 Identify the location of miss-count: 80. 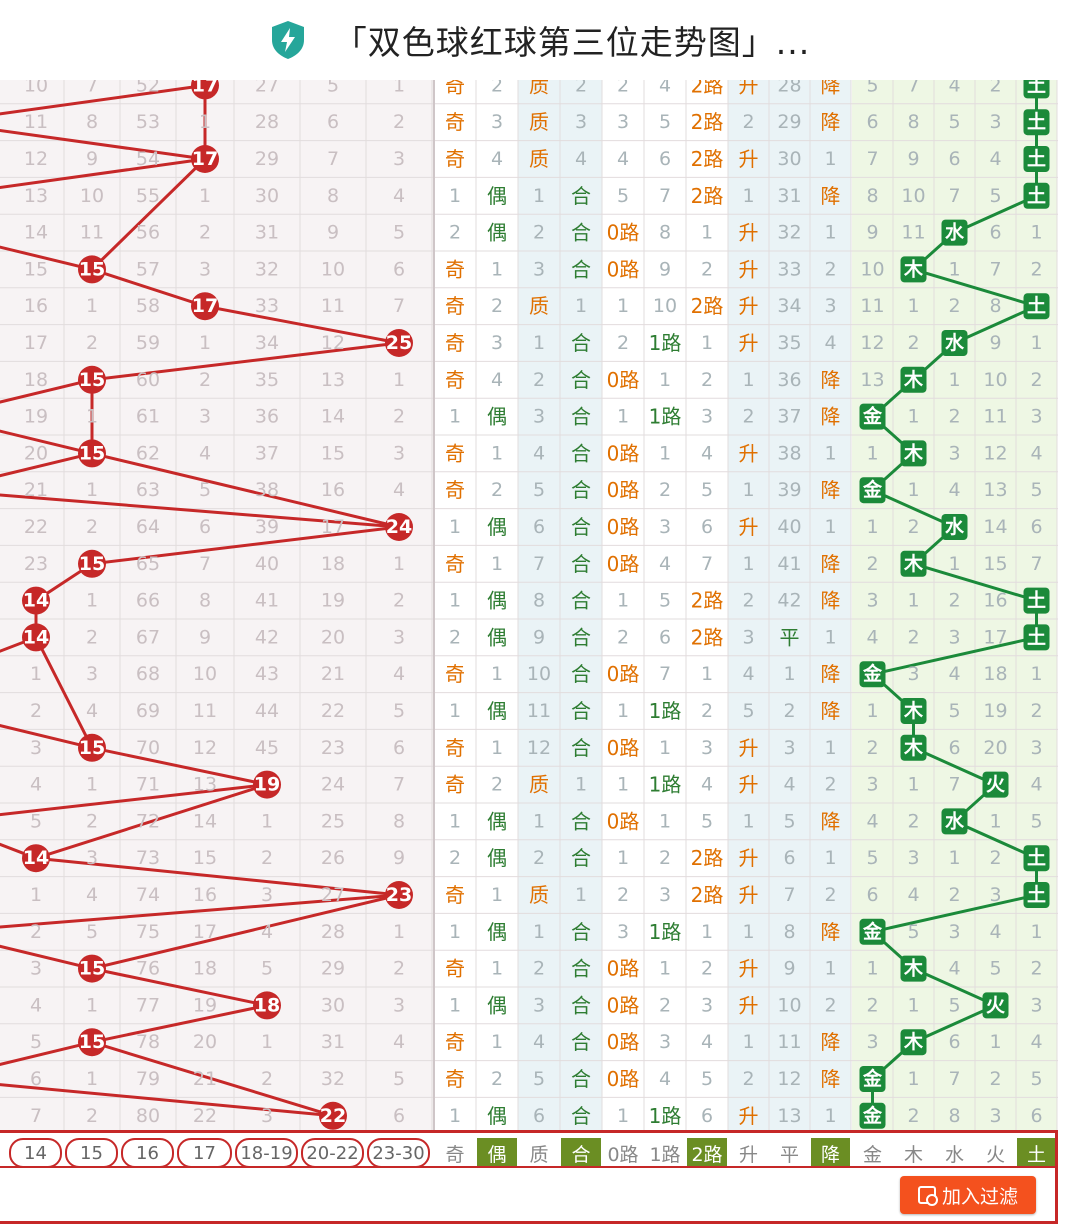
(148, 1116).